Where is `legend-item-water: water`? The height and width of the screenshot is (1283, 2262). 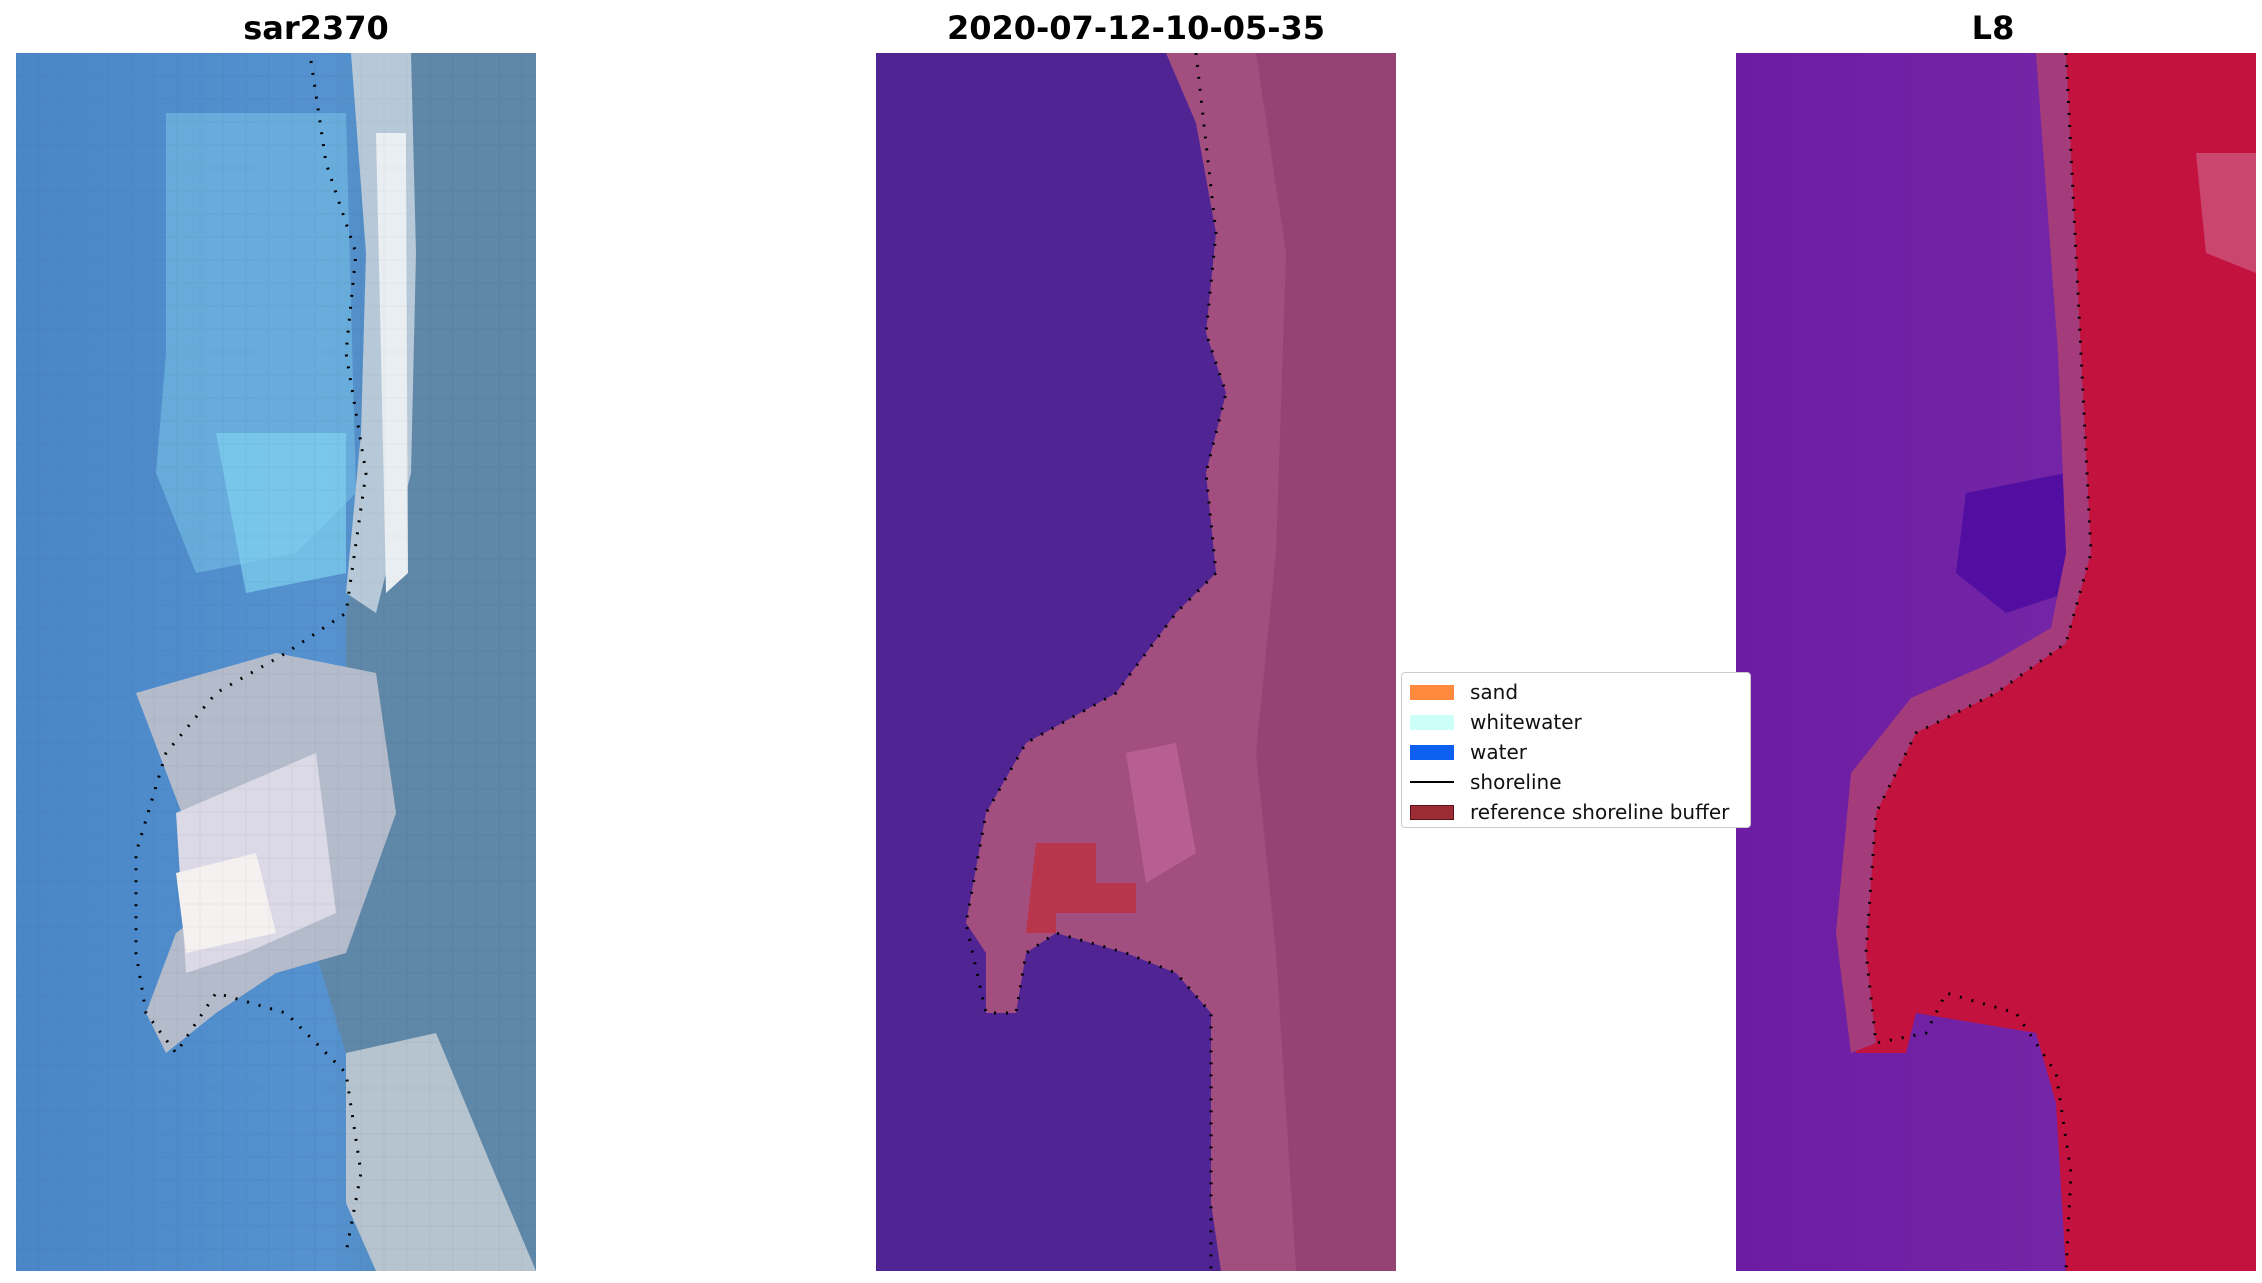 legend-item-water: water is located at coordinates (1468, 752).